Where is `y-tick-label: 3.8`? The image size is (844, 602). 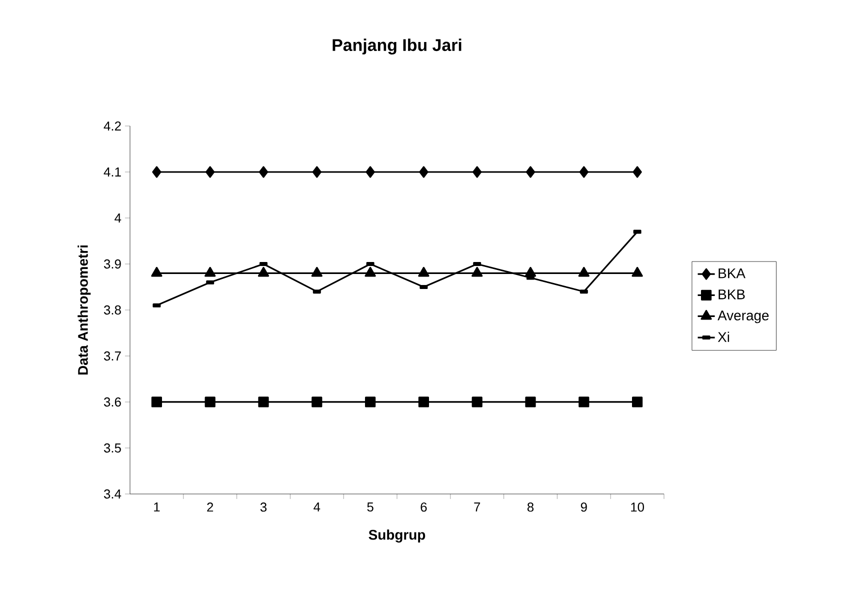
y-tick-label: 3.8 is located at coordinates (112, 310).